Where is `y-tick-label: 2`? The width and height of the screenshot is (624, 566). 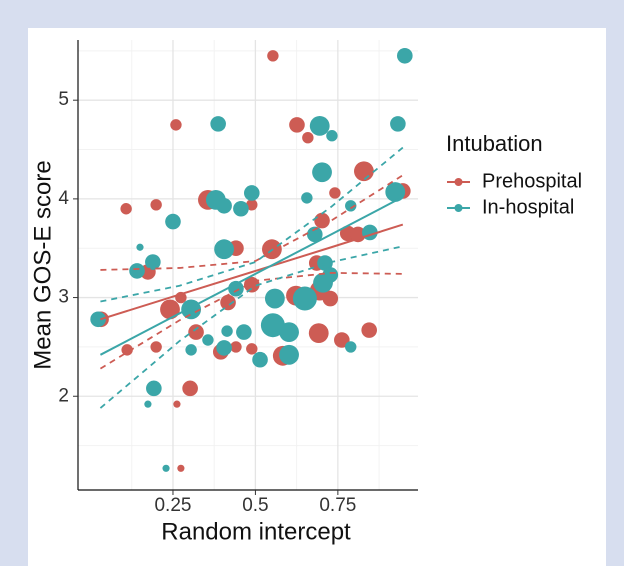
y-tick-label: 2 is located at coordinates (63, 395).